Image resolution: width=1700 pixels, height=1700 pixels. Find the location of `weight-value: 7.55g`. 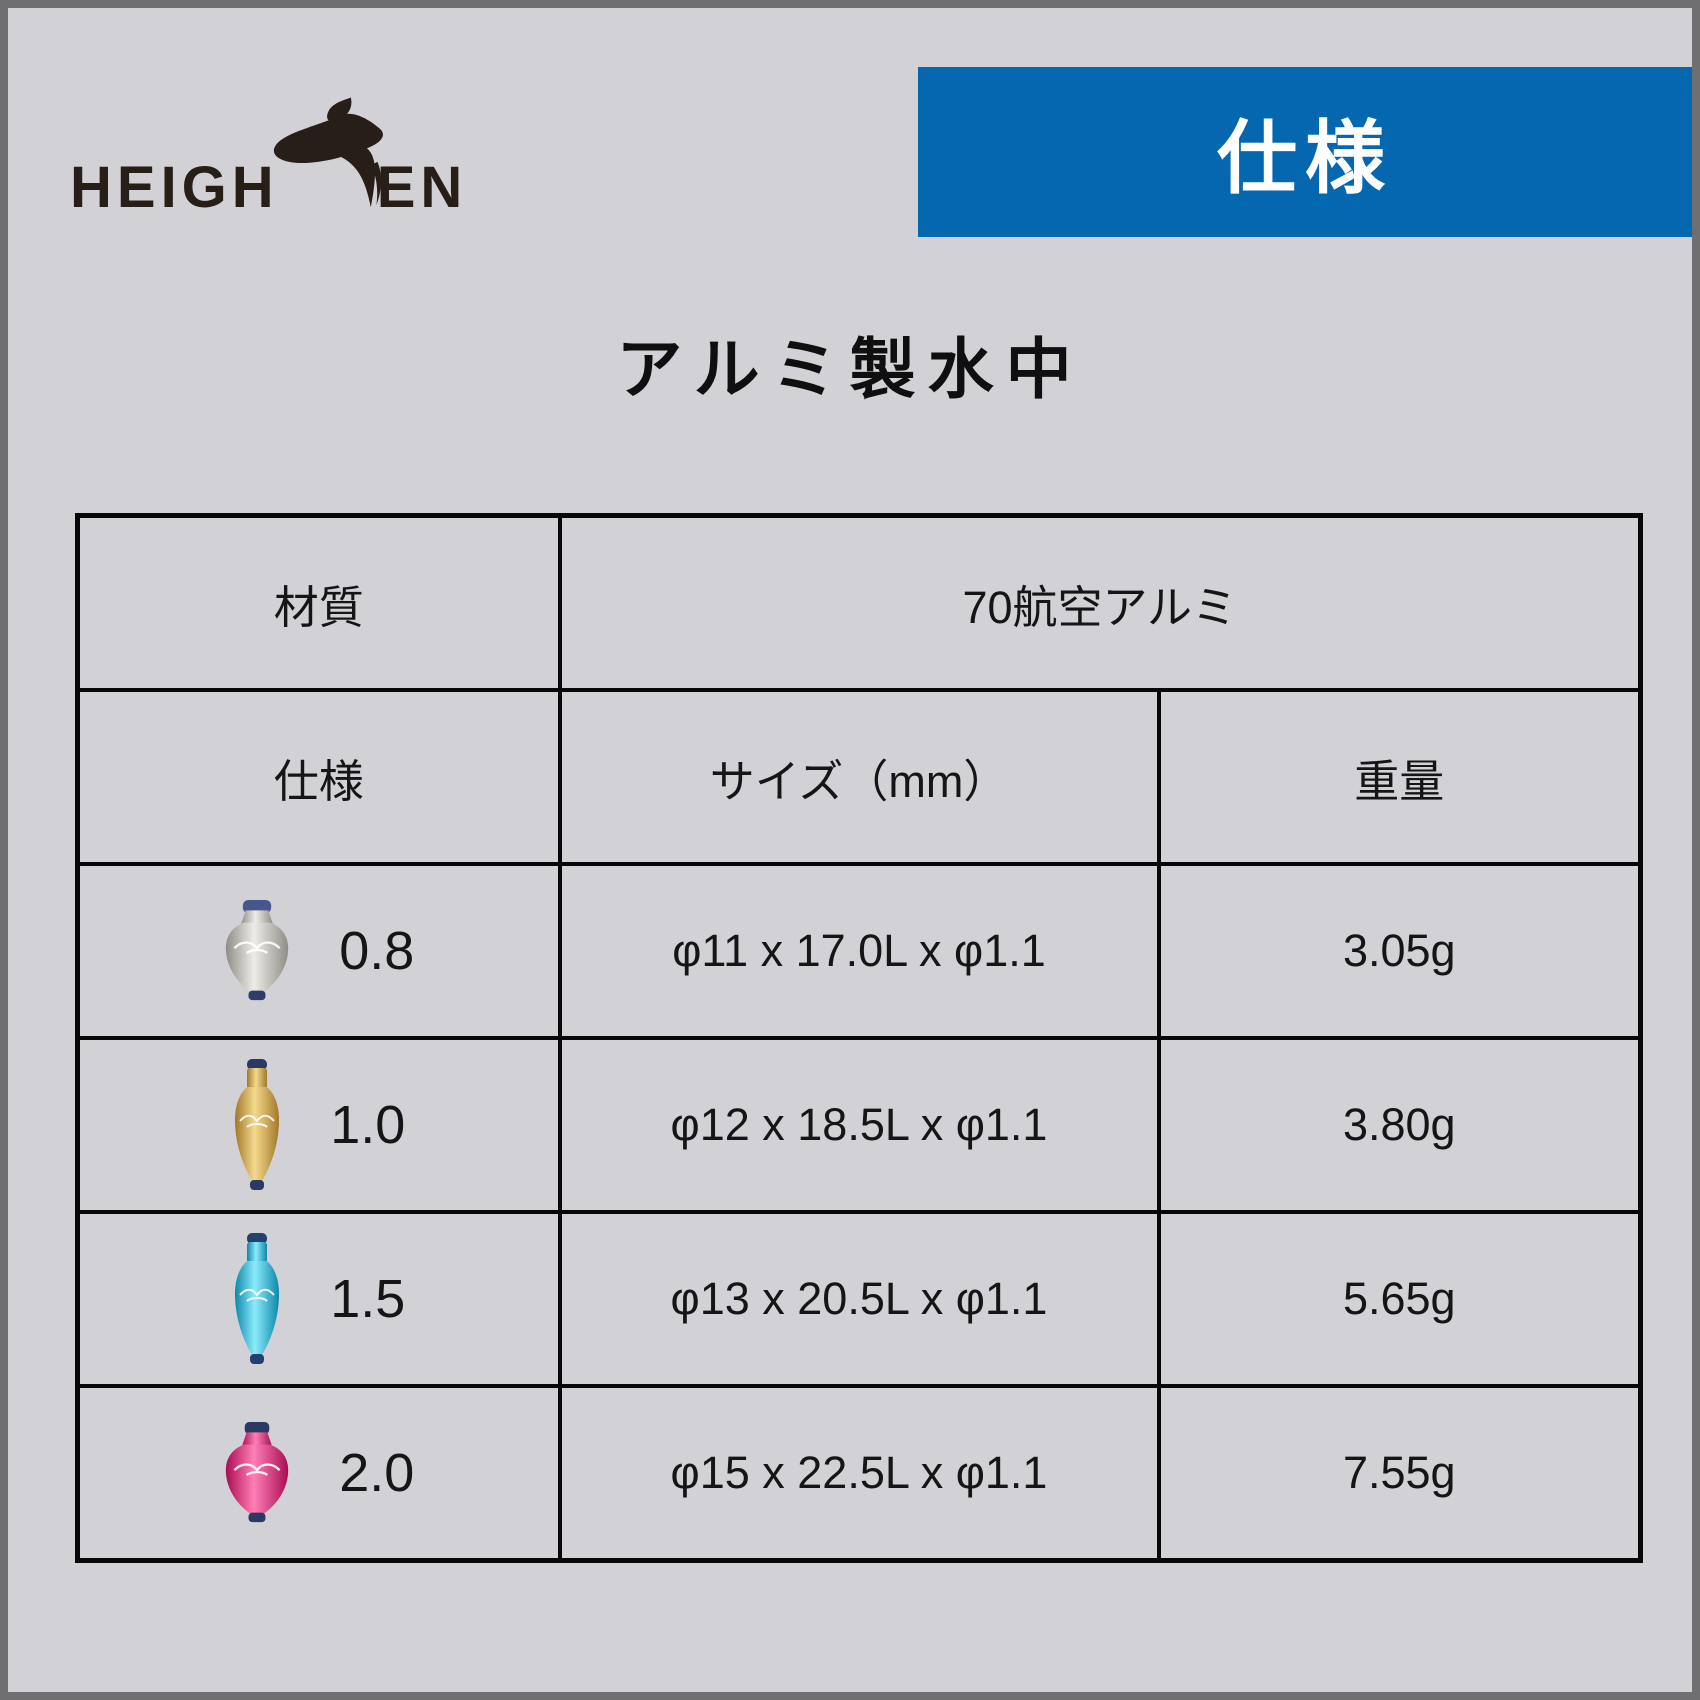

weight-value: 7.55g is located at coordinates (1399, 1473).